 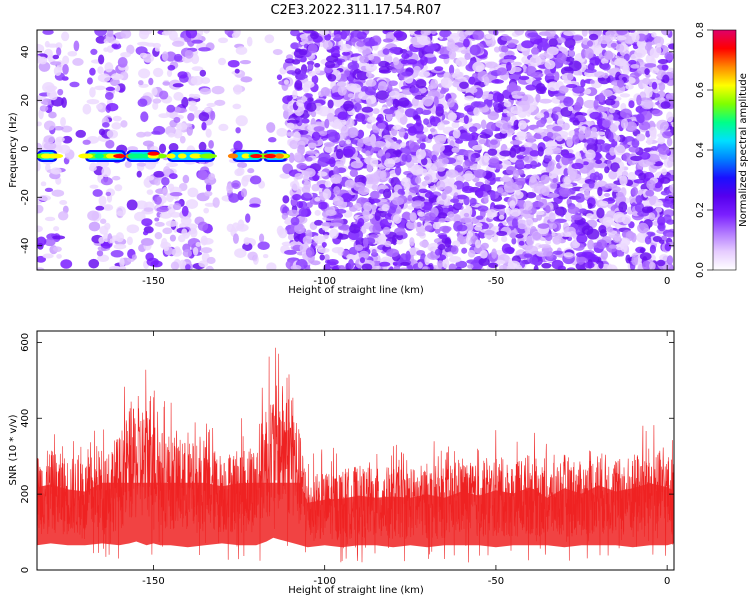 What do you see at coordinates (355, 10) in the screenshot?
I see `figure-title: C2E3.2022.311.17.54.R07` at bounding box center [355, 10].